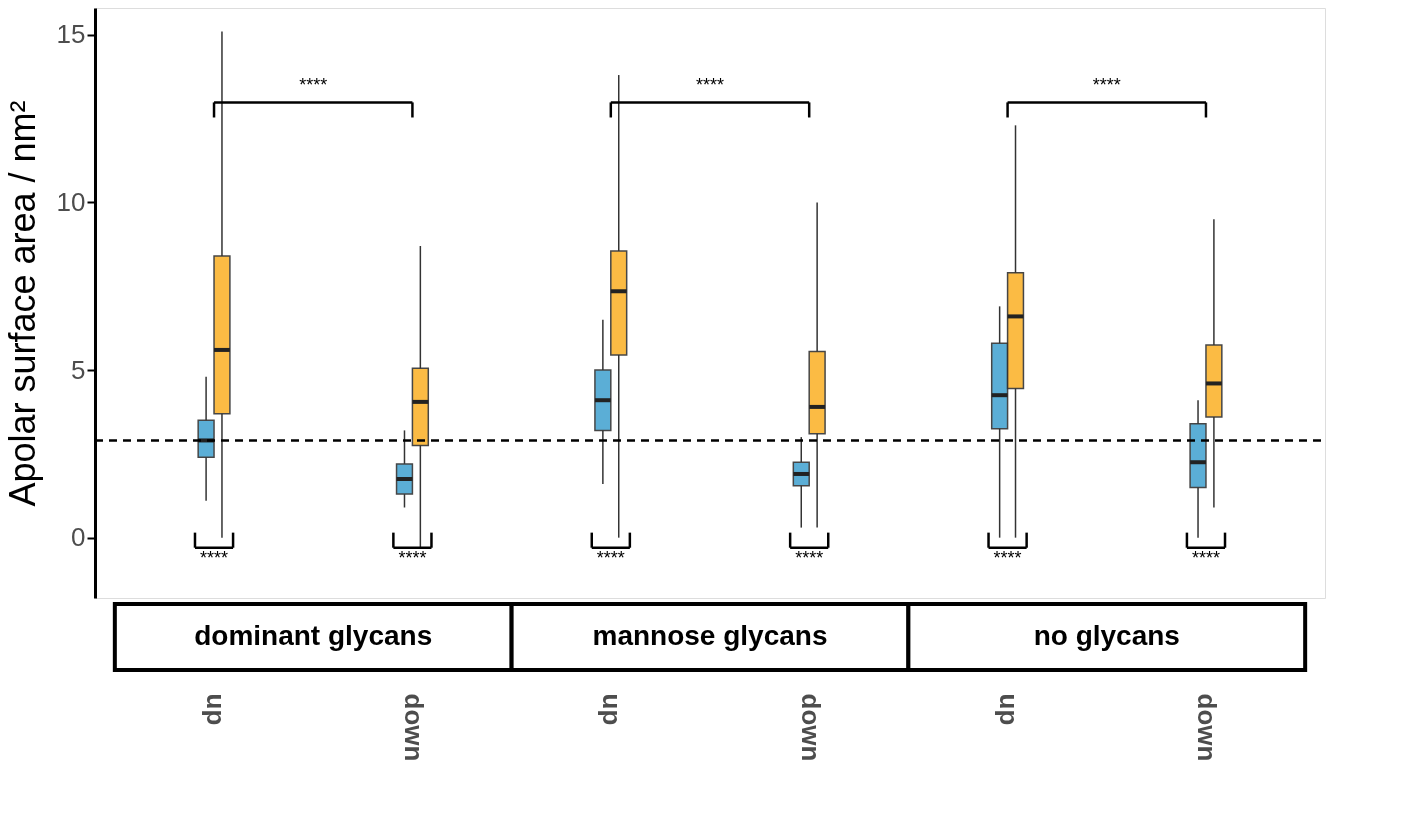  What do you see at coordinates (78, 369) in the screenshot?
I see `y-tick-label: 5` at bounding box center [78, 369].